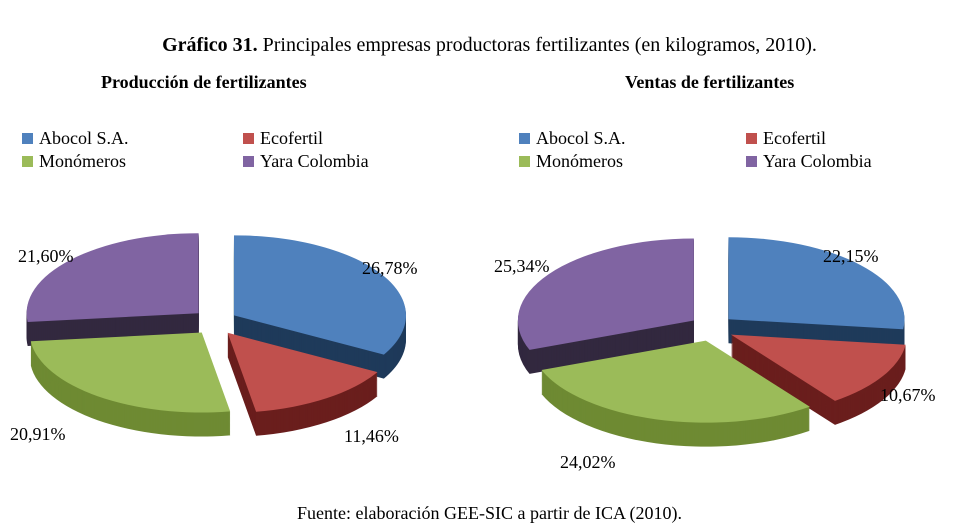 The image size is (979, 529). What do you see at coordinates (204, 82) in the screenshot?
I see `chart-title-production: Producción de fertilizantes` at bounding box center [204, 82].